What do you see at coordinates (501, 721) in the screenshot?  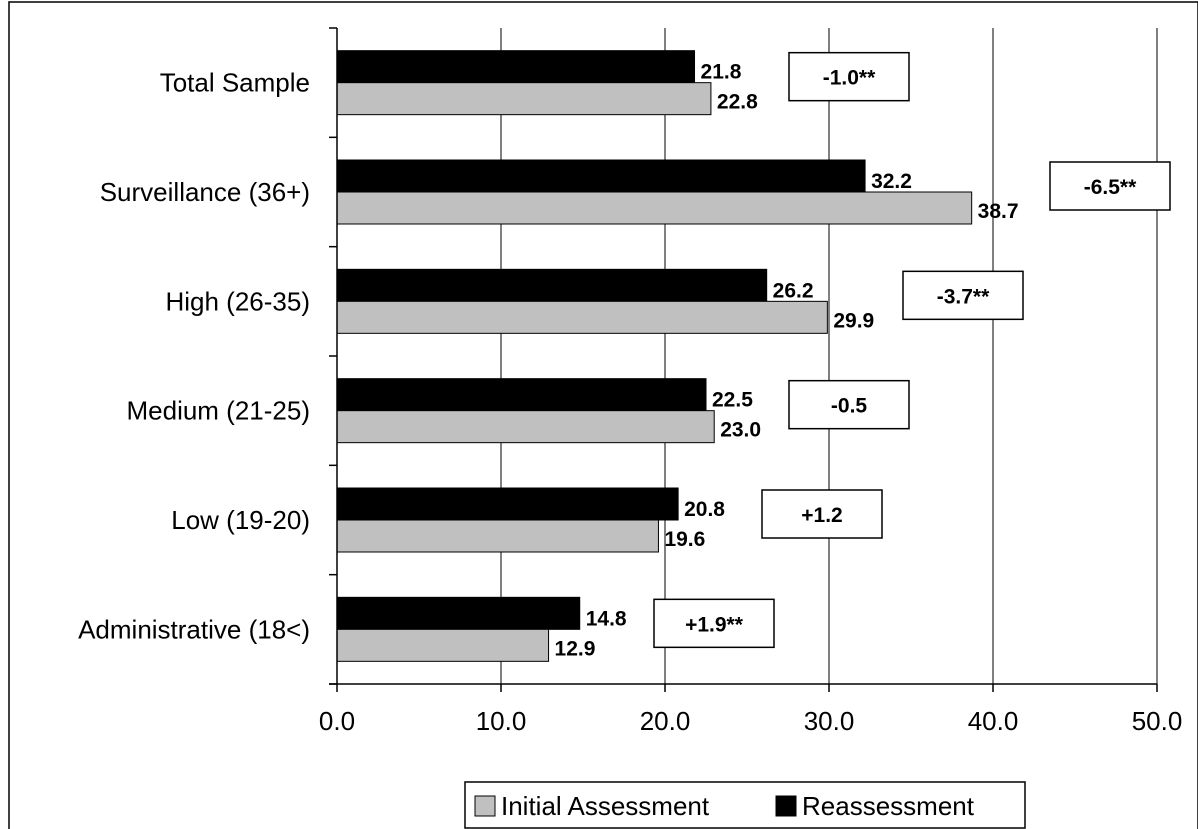 I see `x-tick-label: 10.0` at bounding box center [501, 721].